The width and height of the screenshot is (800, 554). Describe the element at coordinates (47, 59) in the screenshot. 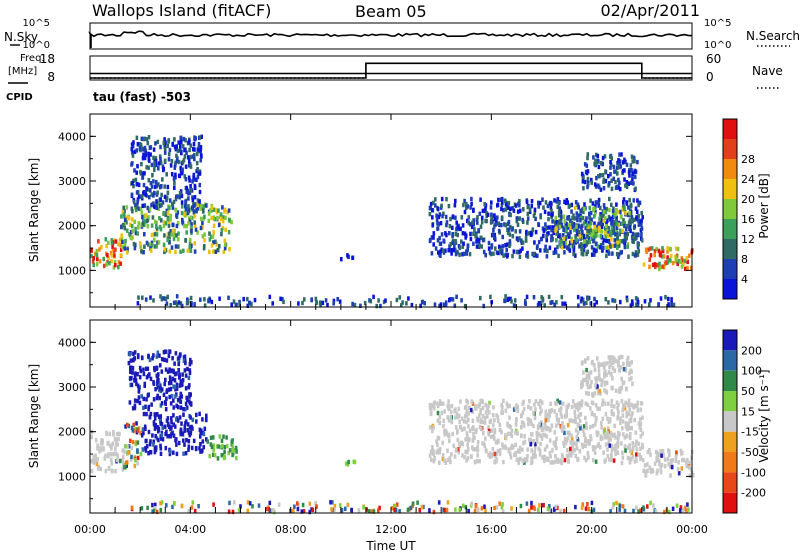

I see `freq-left-tick-top: 18` at that location.